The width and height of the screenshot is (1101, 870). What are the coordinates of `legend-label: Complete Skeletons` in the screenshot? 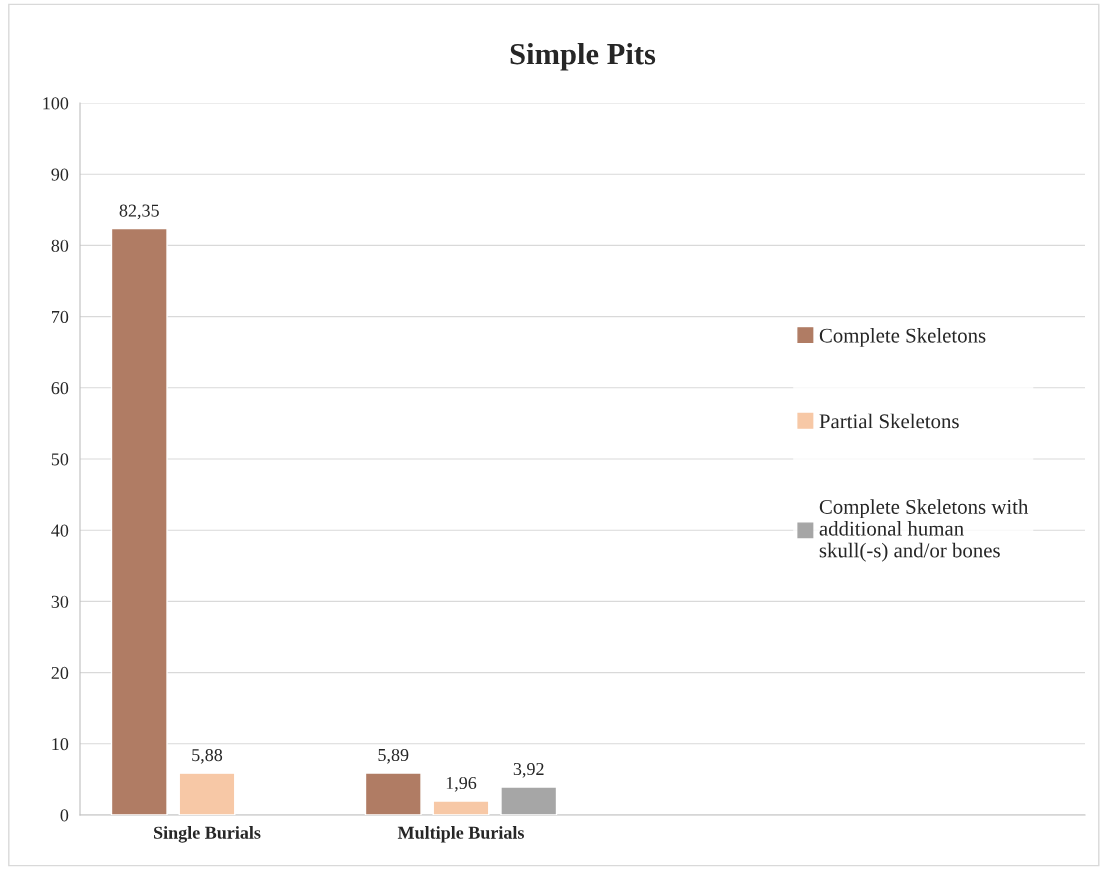 It's located at (902, 337).